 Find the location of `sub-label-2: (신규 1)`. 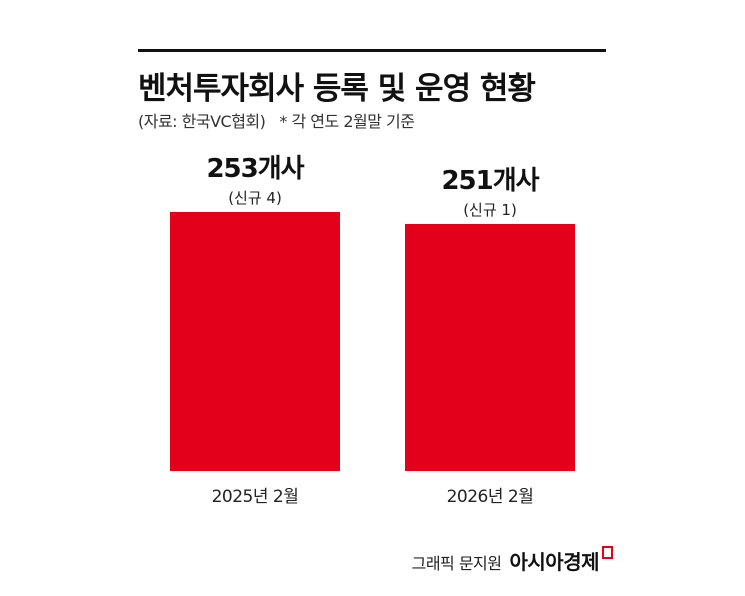

sub-label-2: (신규 1) is located at coordinates (490, 210).